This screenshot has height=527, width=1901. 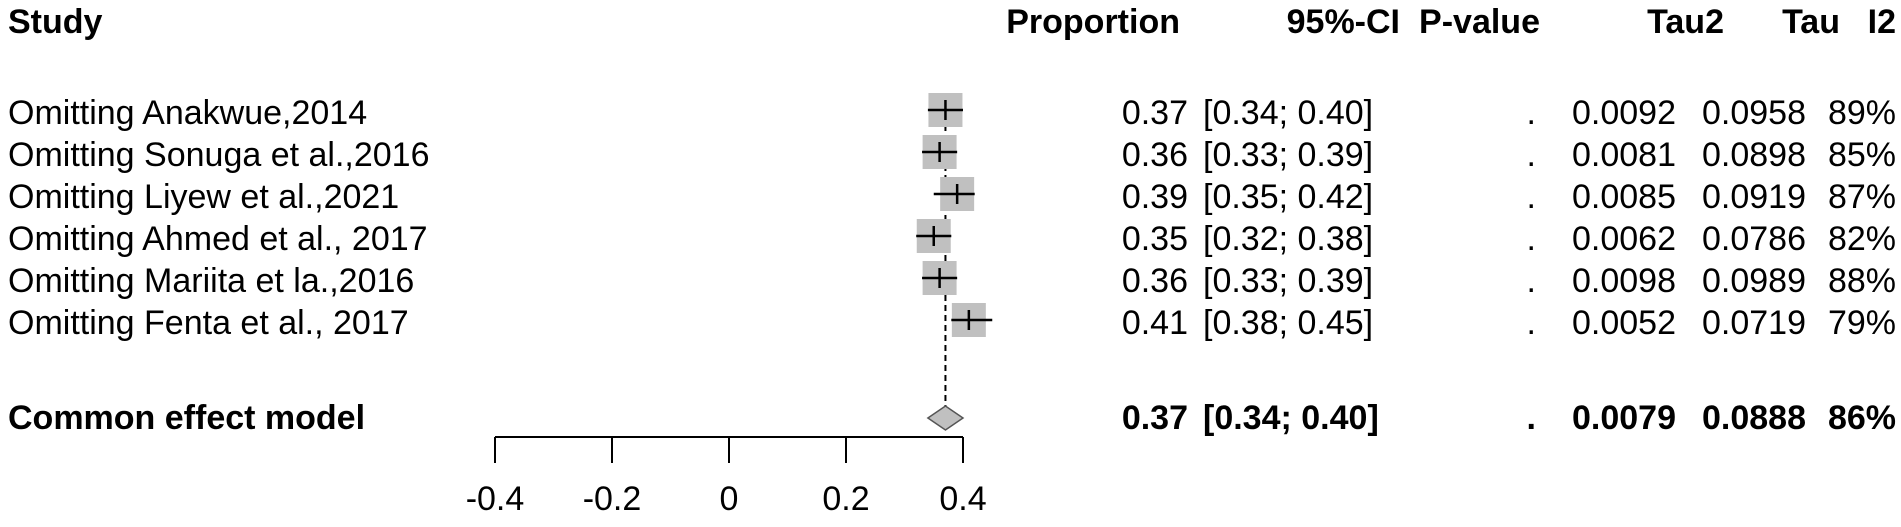 What do you see at coordinates (1154, 323) in the screenshot?
I see `row-proportion: 0.41` at bounding box center [1154, 323].